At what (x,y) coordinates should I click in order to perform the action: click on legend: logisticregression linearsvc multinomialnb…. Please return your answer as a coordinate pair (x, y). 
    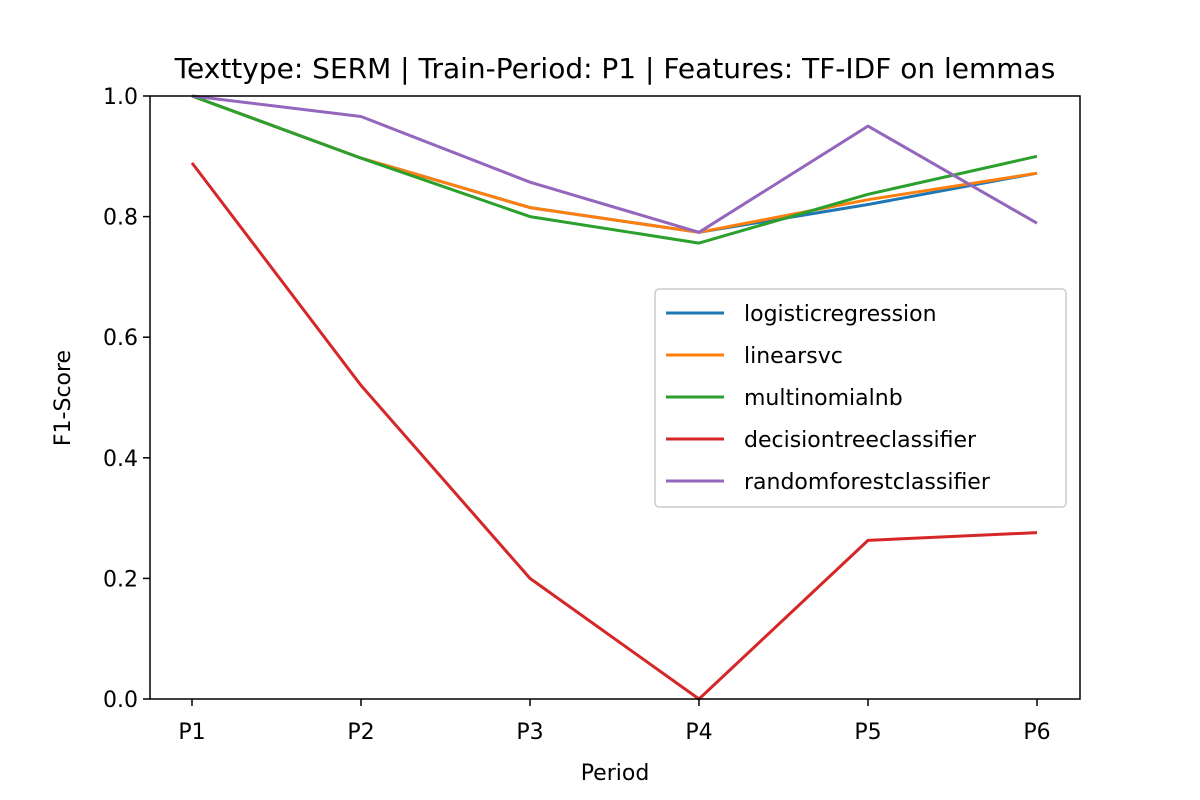
    Looking at the image, I should click on (860, 398).